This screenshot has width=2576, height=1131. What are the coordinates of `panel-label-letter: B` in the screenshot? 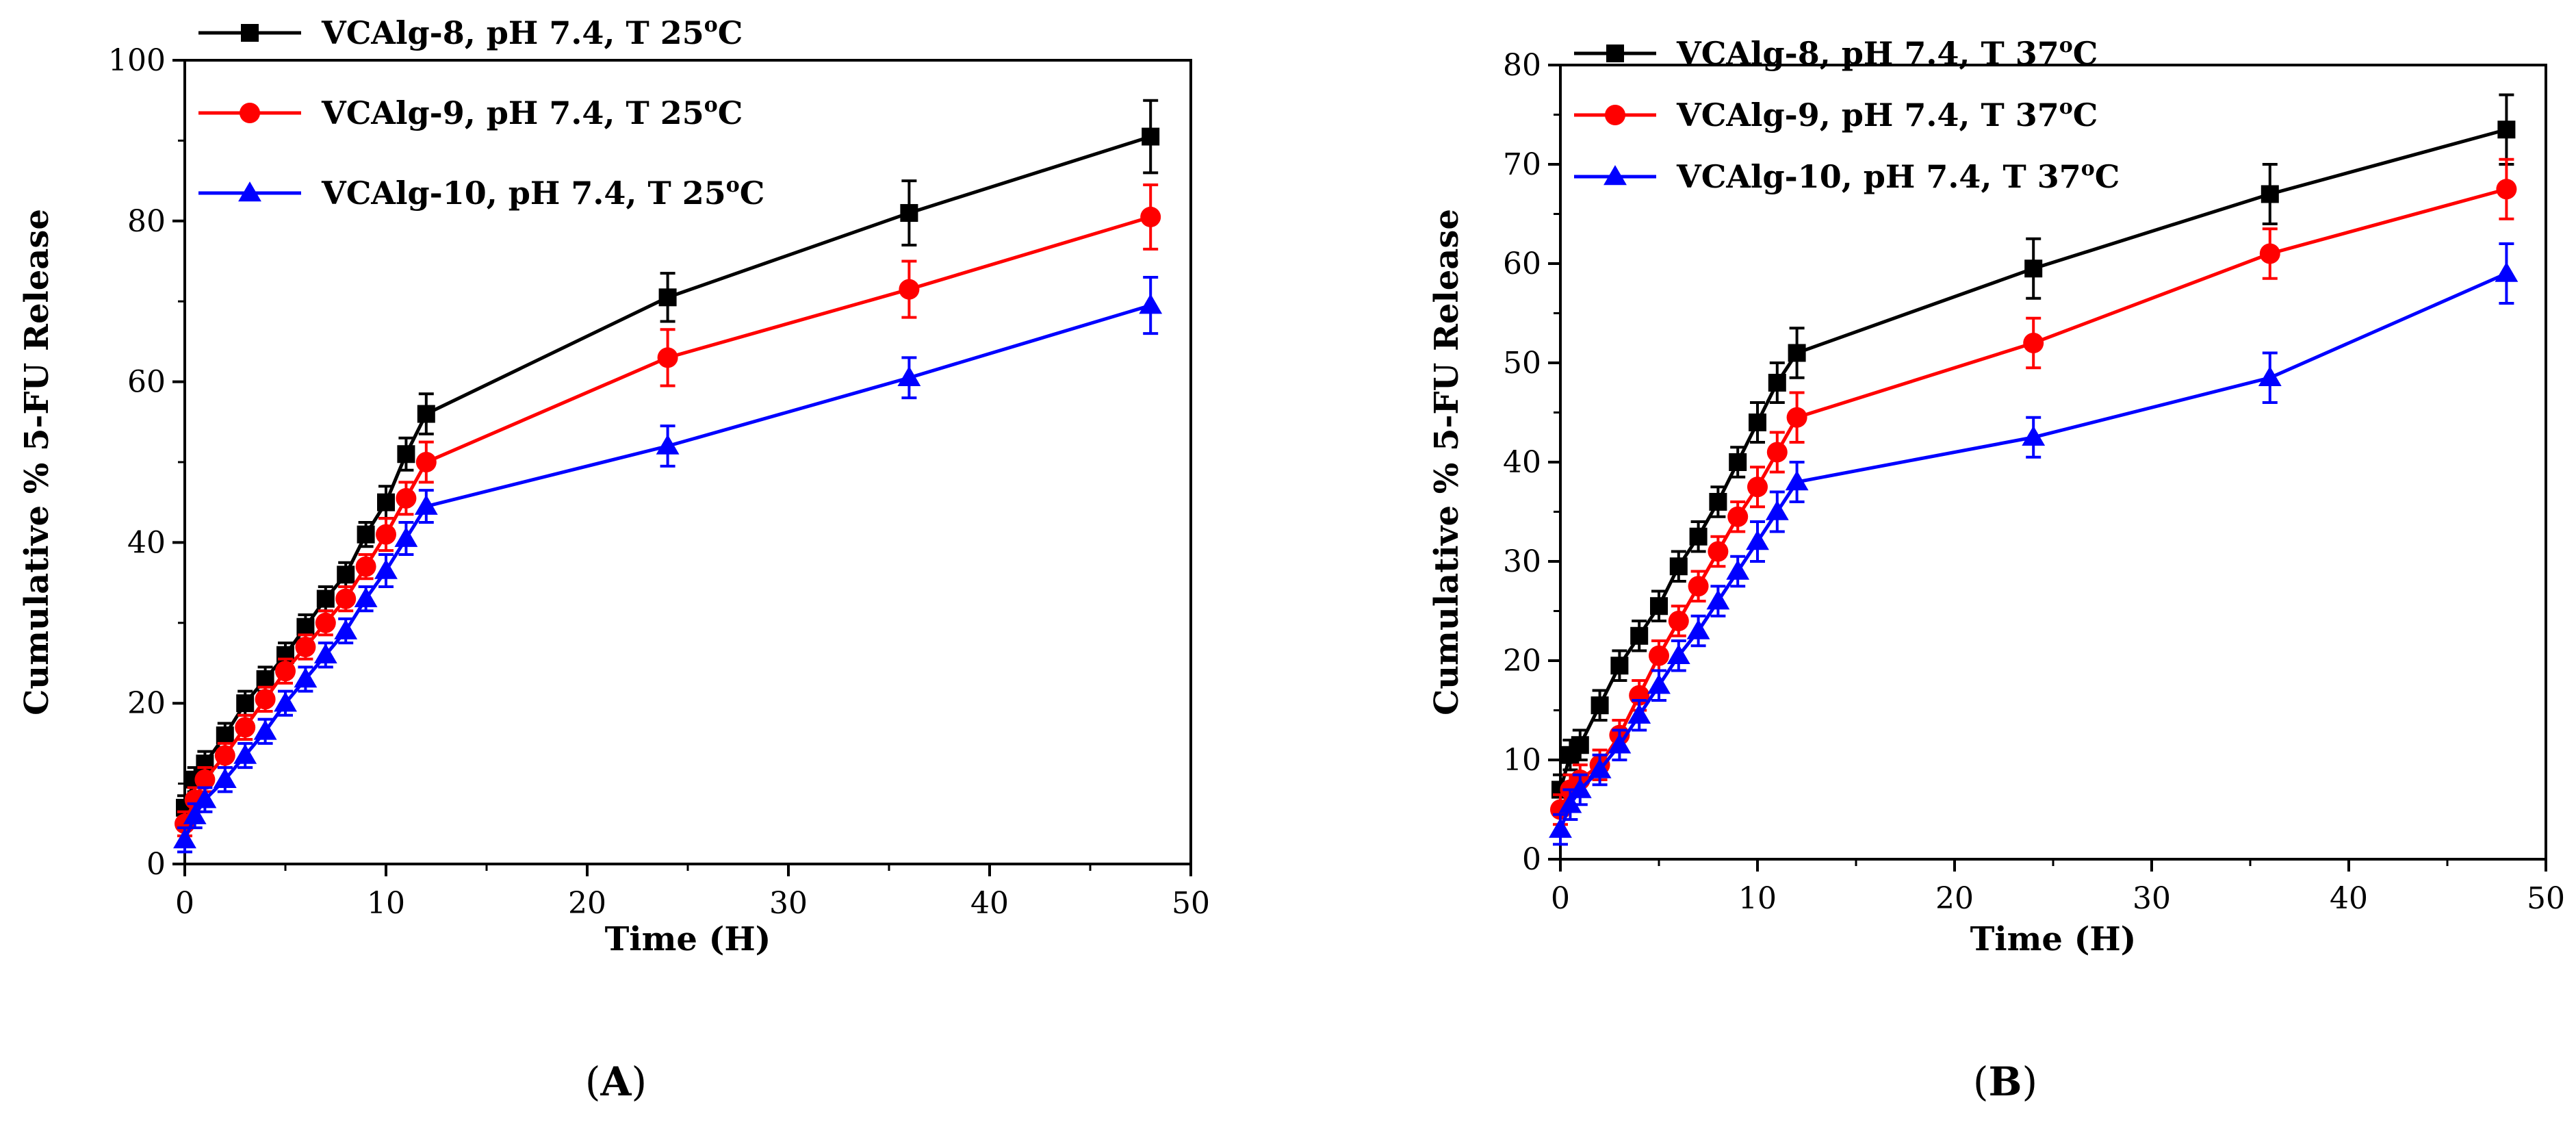 It's located at (2005, 1081).